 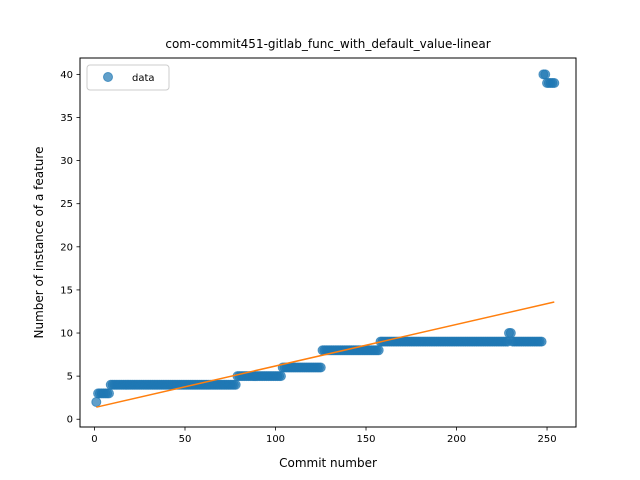 I want to click on x-tick-label: 0, so click(x=94, y=439).